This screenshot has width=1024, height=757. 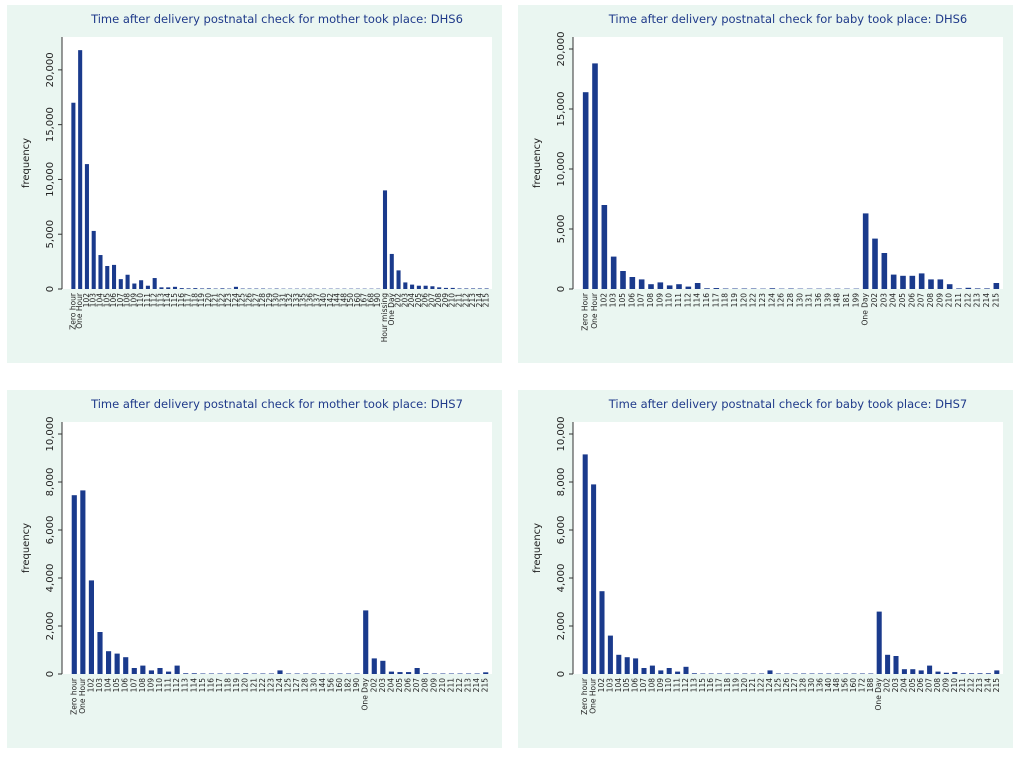 What do you see at coordinates (911, 300) in the screenshot?
I see `x-tick-label: 206` at bounding box center [911, 300].